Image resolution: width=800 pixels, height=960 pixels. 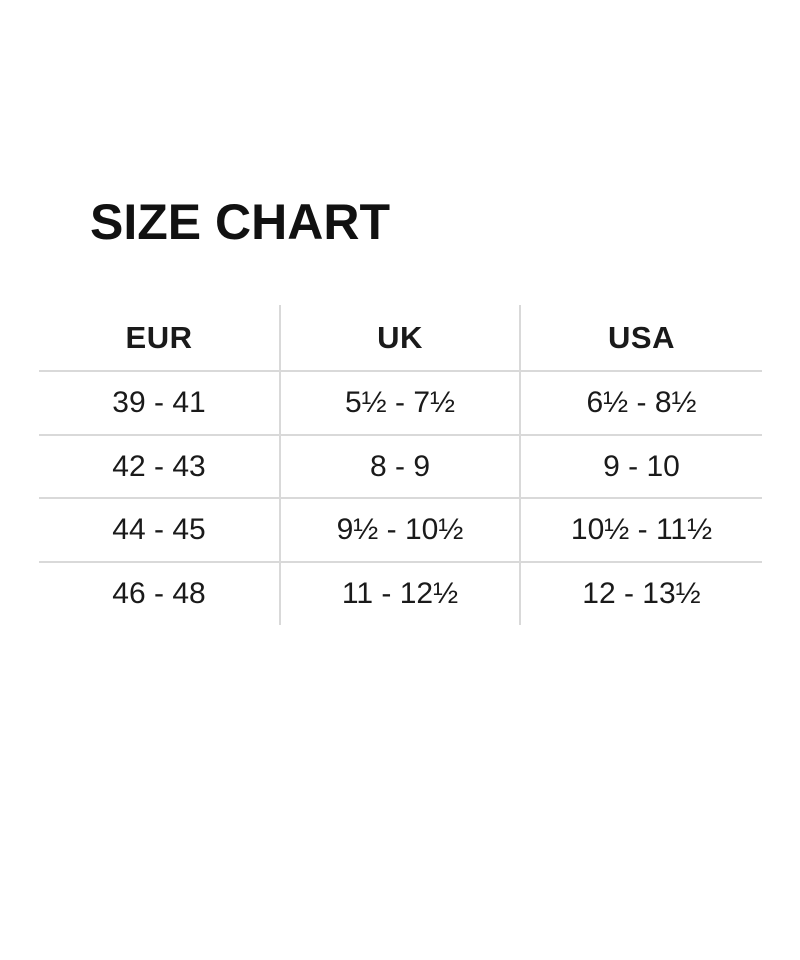 What do you see at coordinates (399, 338) in the screenshot?
I see `column-header-uk: UK` at bounding box center [399, 338].